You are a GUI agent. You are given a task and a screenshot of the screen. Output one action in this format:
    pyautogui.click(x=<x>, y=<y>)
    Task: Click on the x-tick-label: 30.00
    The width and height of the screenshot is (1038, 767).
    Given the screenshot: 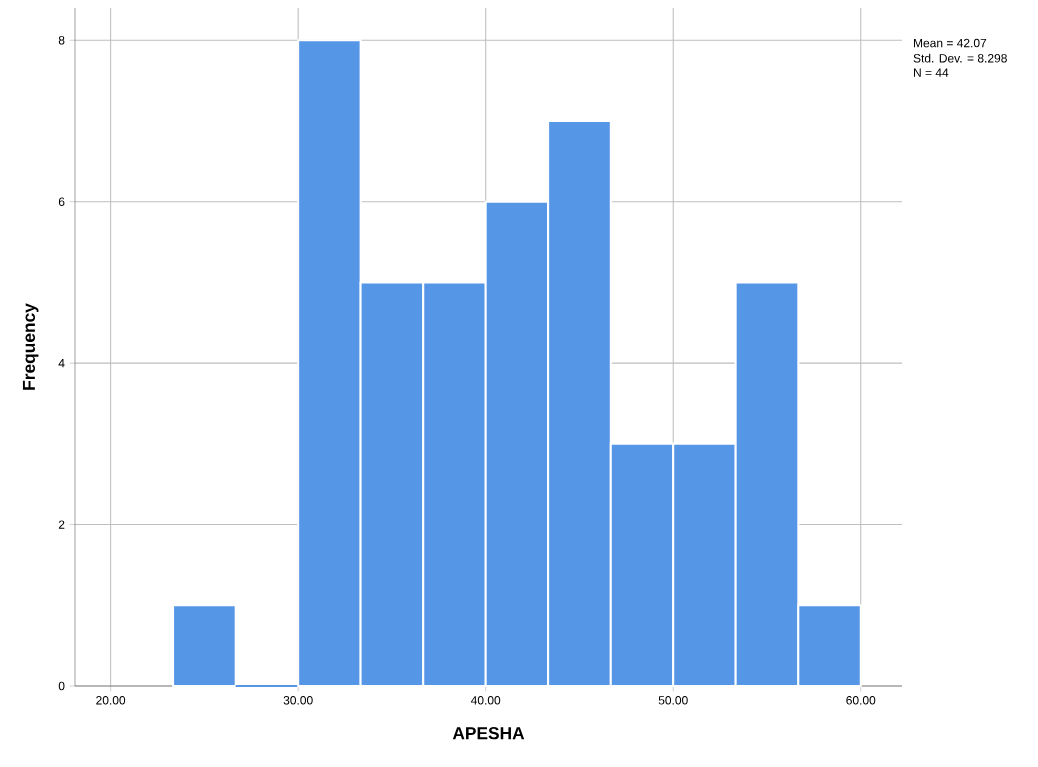 What is the action you would take?
    pyautogui.click(x=298, y=700)
    